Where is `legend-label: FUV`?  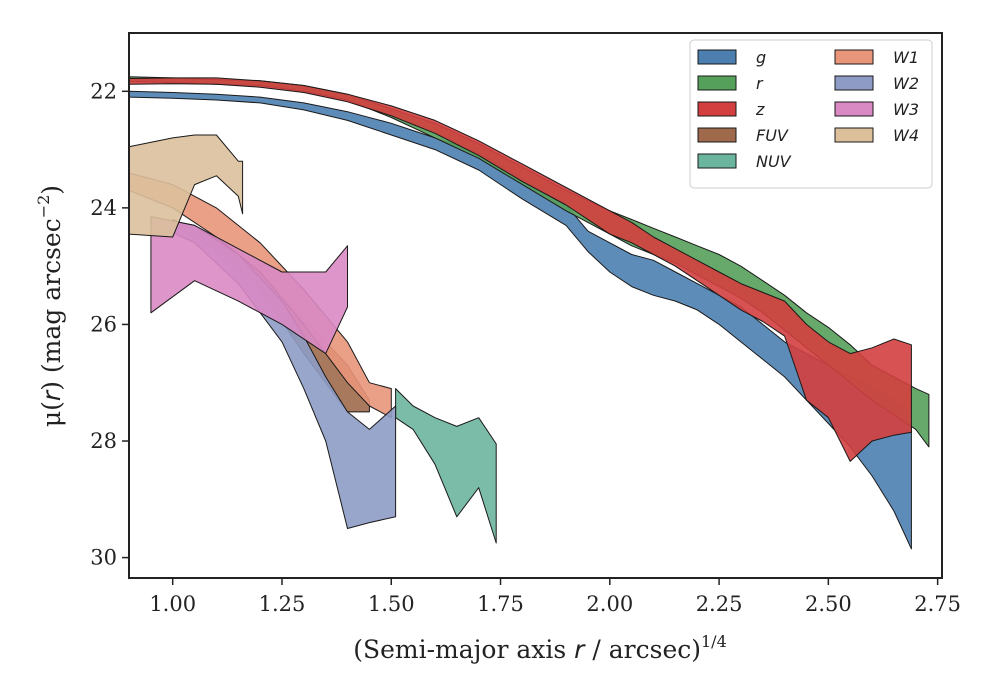
legend-label: FUV is located at coordinates (772, 135).